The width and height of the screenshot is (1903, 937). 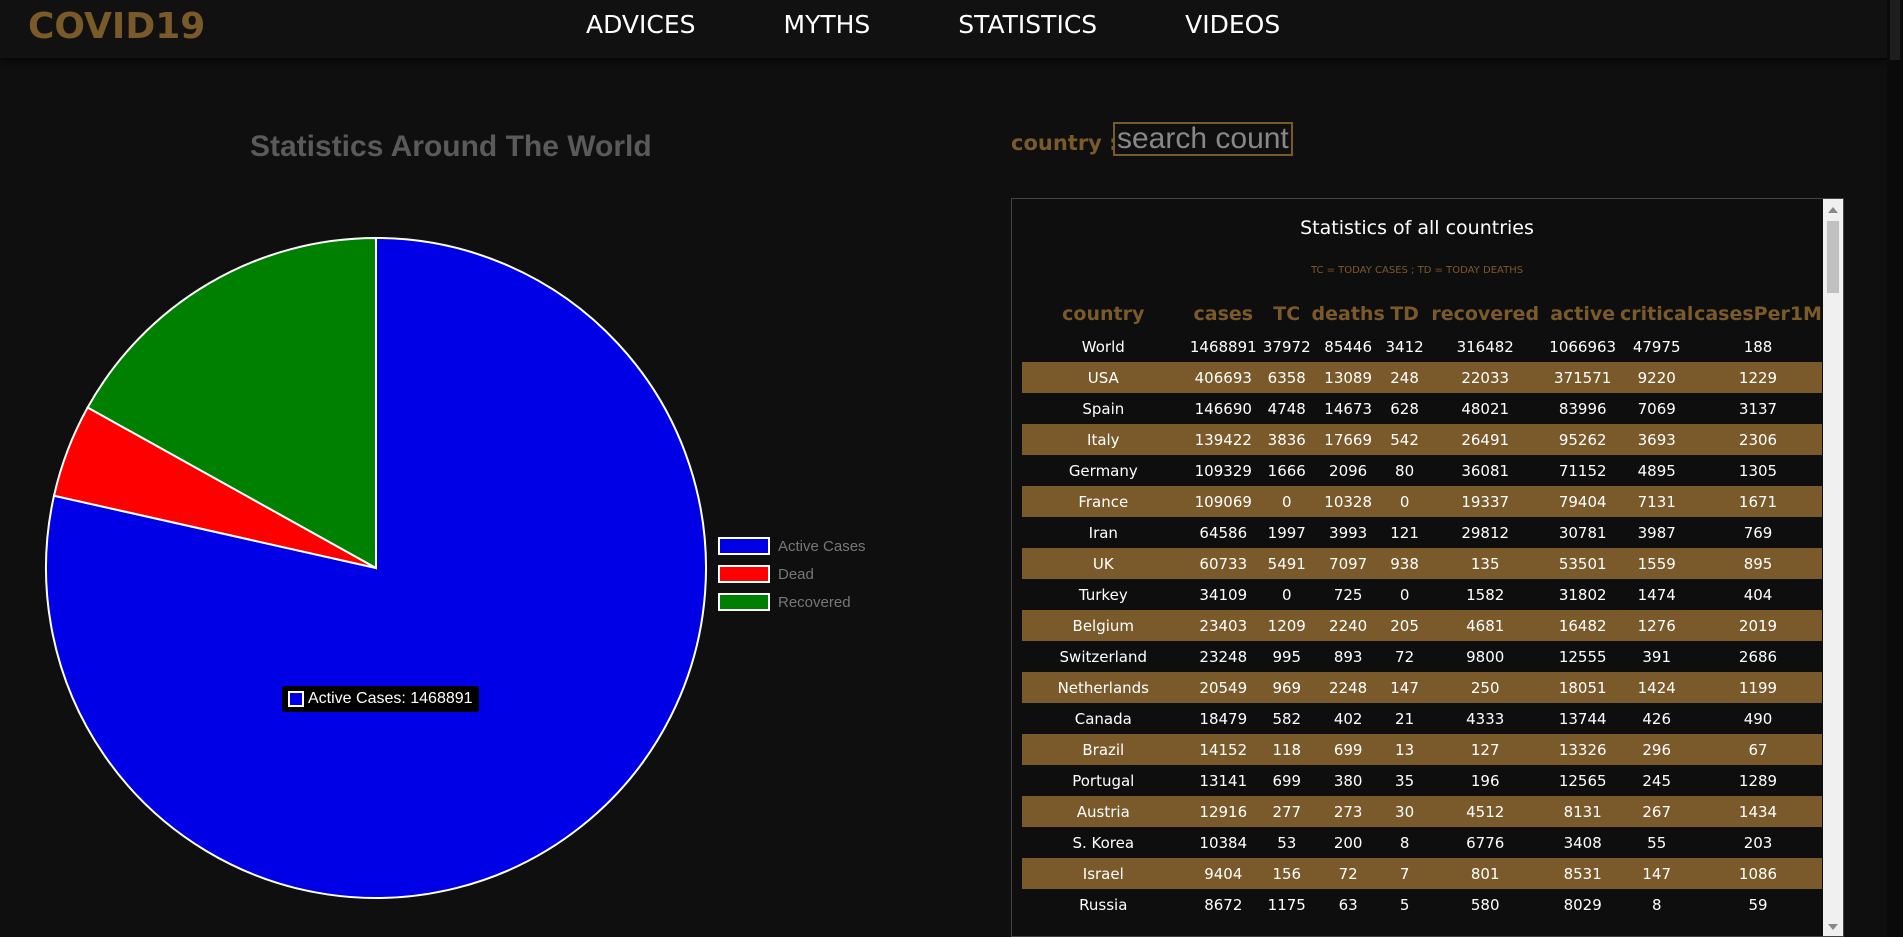 What do you see at coordinates (1422, 594) in the screenshot?
I see `table-row: Turkey 34109 0 725 0 1582 31802 1474 404` at bounding box center [1422, 594].